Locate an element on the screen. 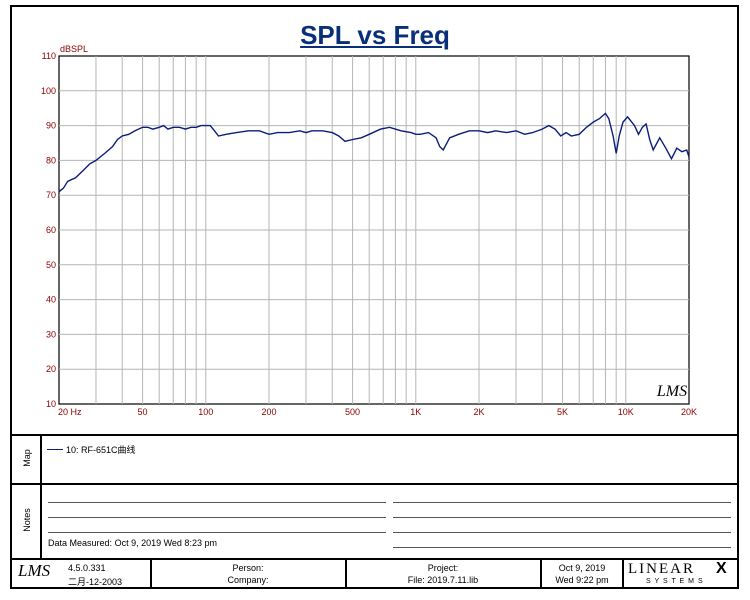 The width and height of the screenshot is (750, 600). chart-title: SPL vs Freq is located at coordinates (375, 35).